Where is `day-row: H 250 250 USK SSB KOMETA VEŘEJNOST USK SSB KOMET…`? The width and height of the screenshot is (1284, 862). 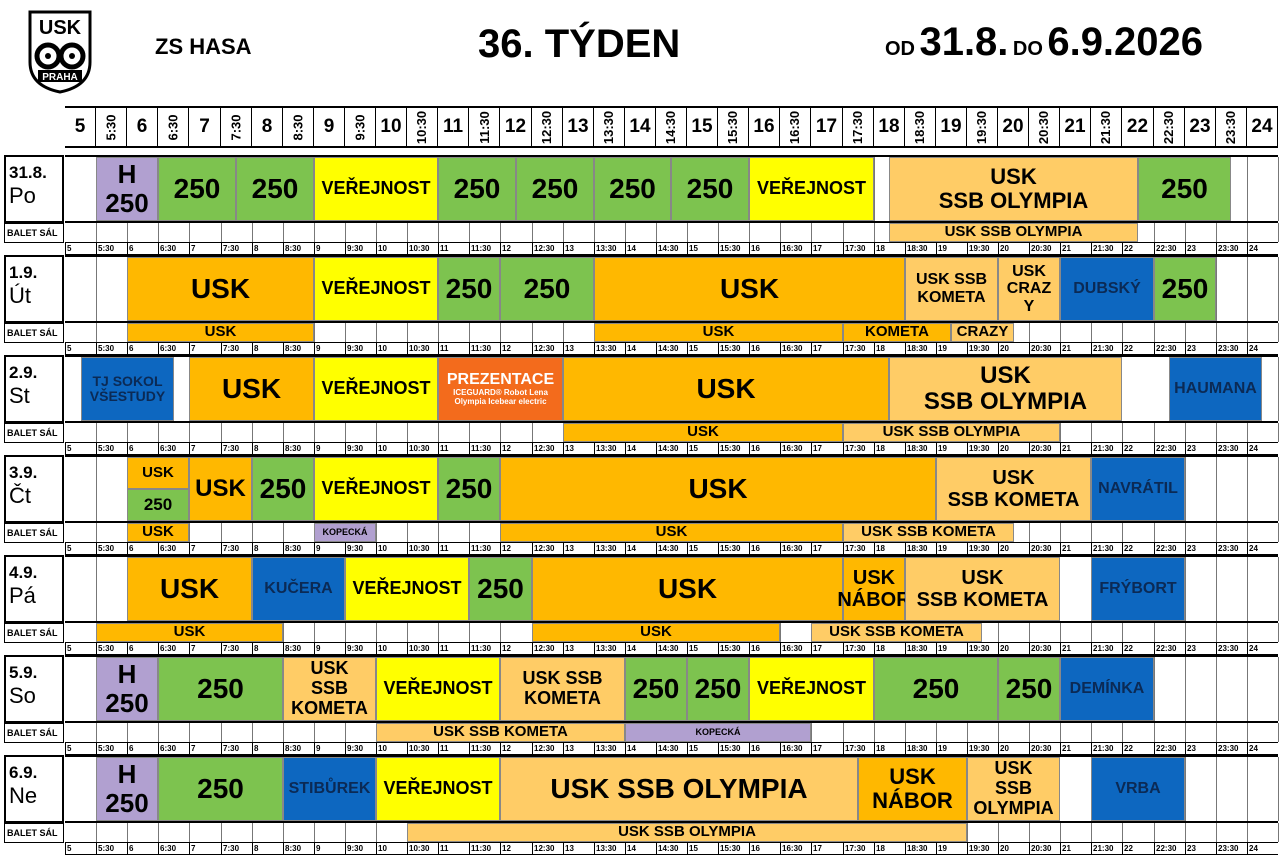
day-row: H 250 250 USK SSB KOMETA VEŘEJNOST USK SSB KOMET… is located at coordinates (672, 689).